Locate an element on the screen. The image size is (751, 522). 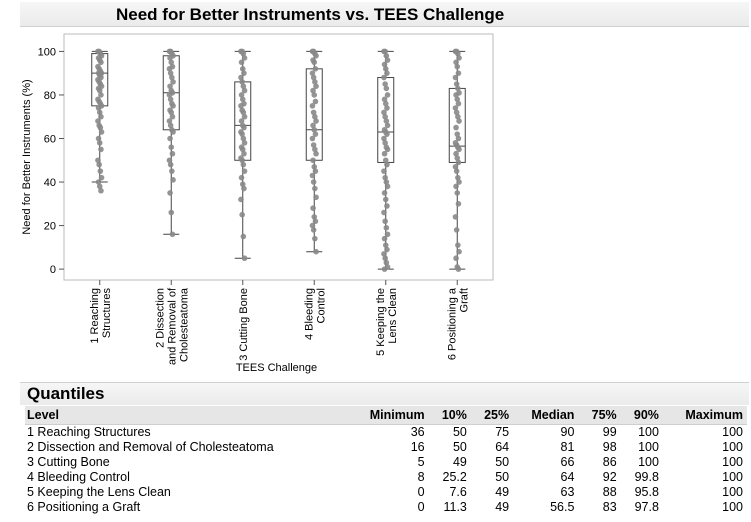
value-cell: 5 is located at coordinates (421, 462).